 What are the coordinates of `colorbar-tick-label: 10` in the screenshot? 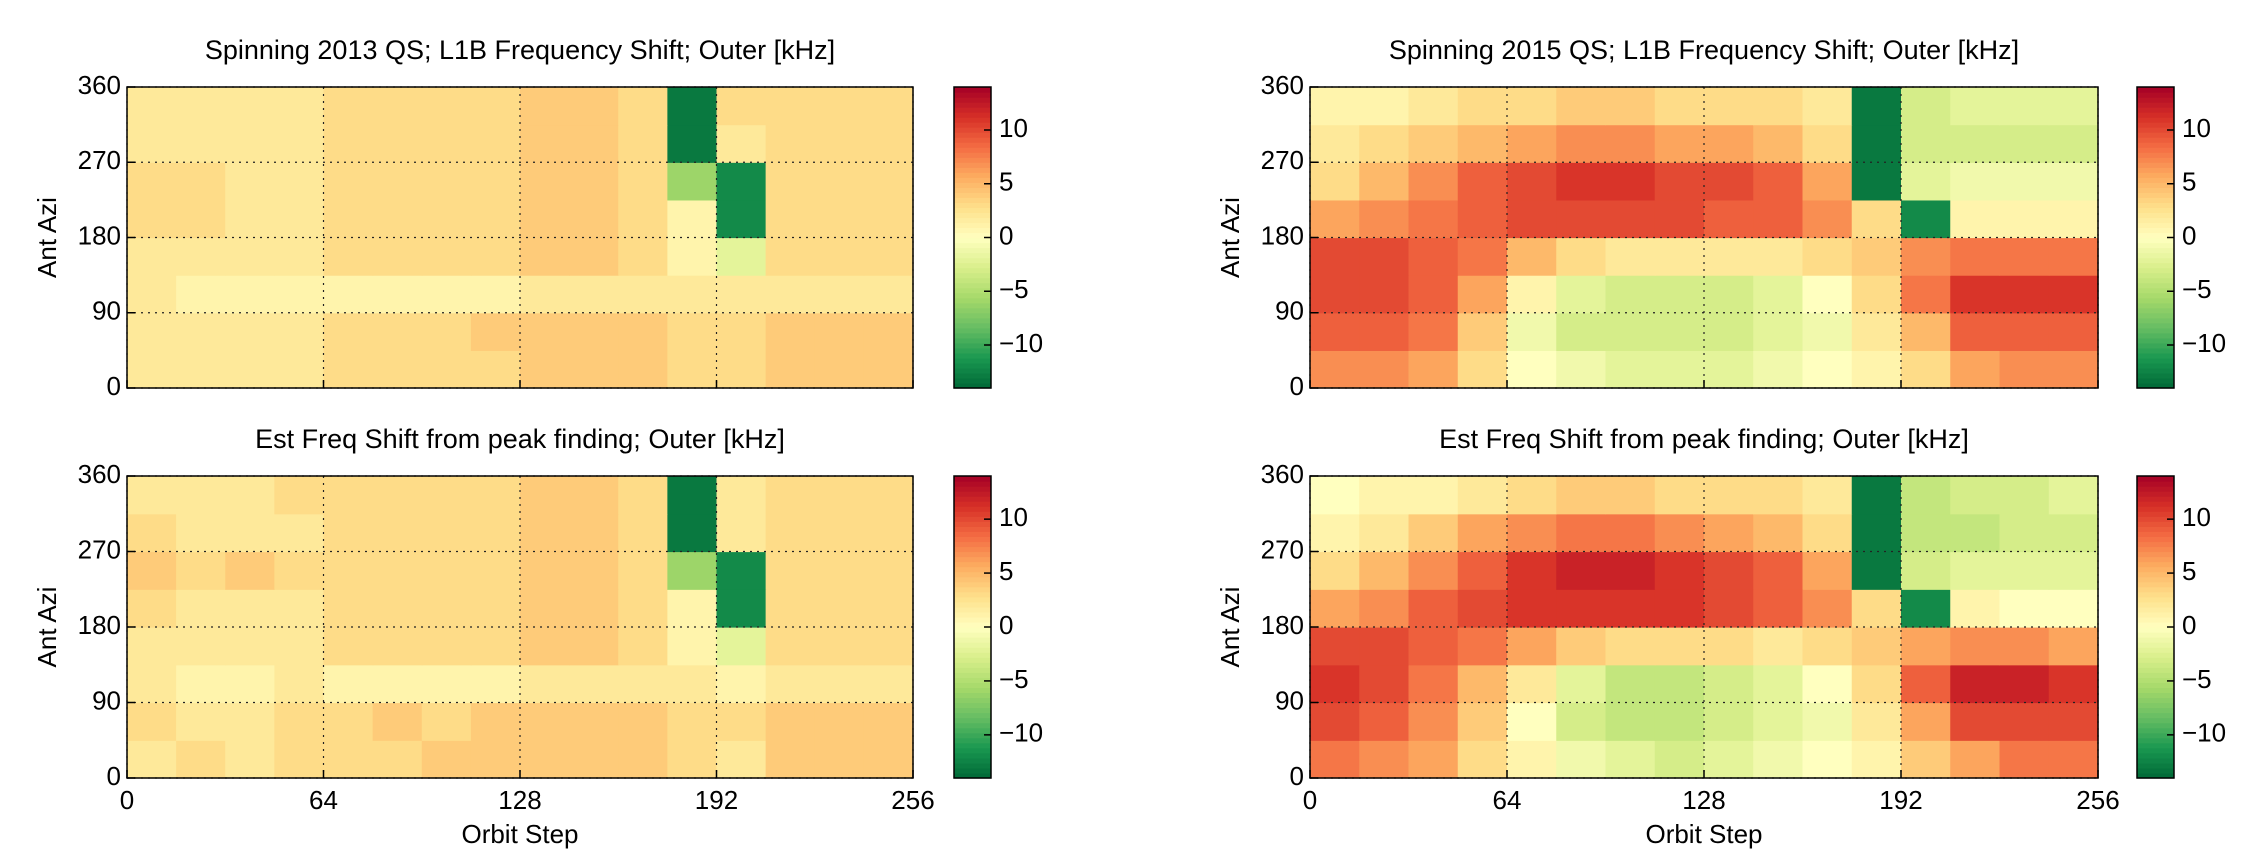 It's located at (2196, 517).